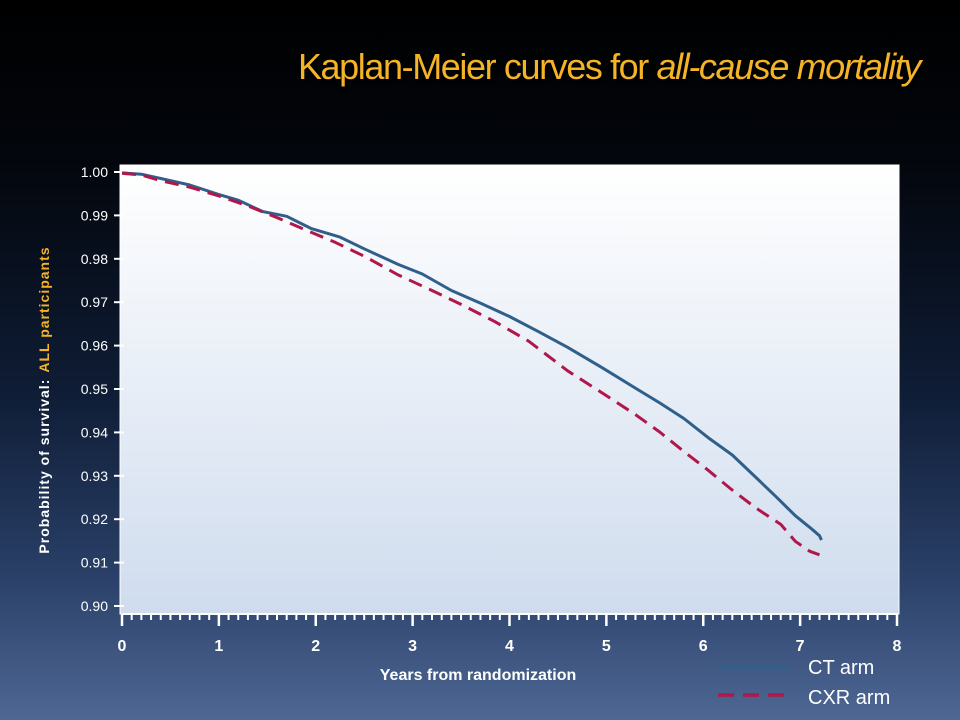 The image size is (960, 720). I want to click on title-emphasis: all-cause mortality, so click(789, 66).